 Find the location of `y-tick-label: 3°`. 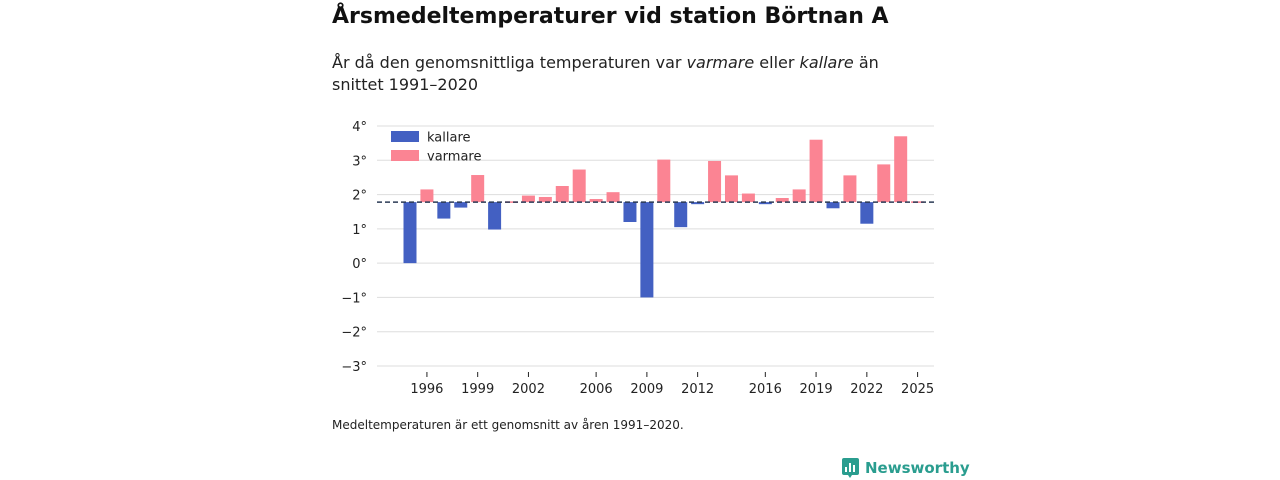

y-tick-label: 3° is located at coordinates (359, 161).